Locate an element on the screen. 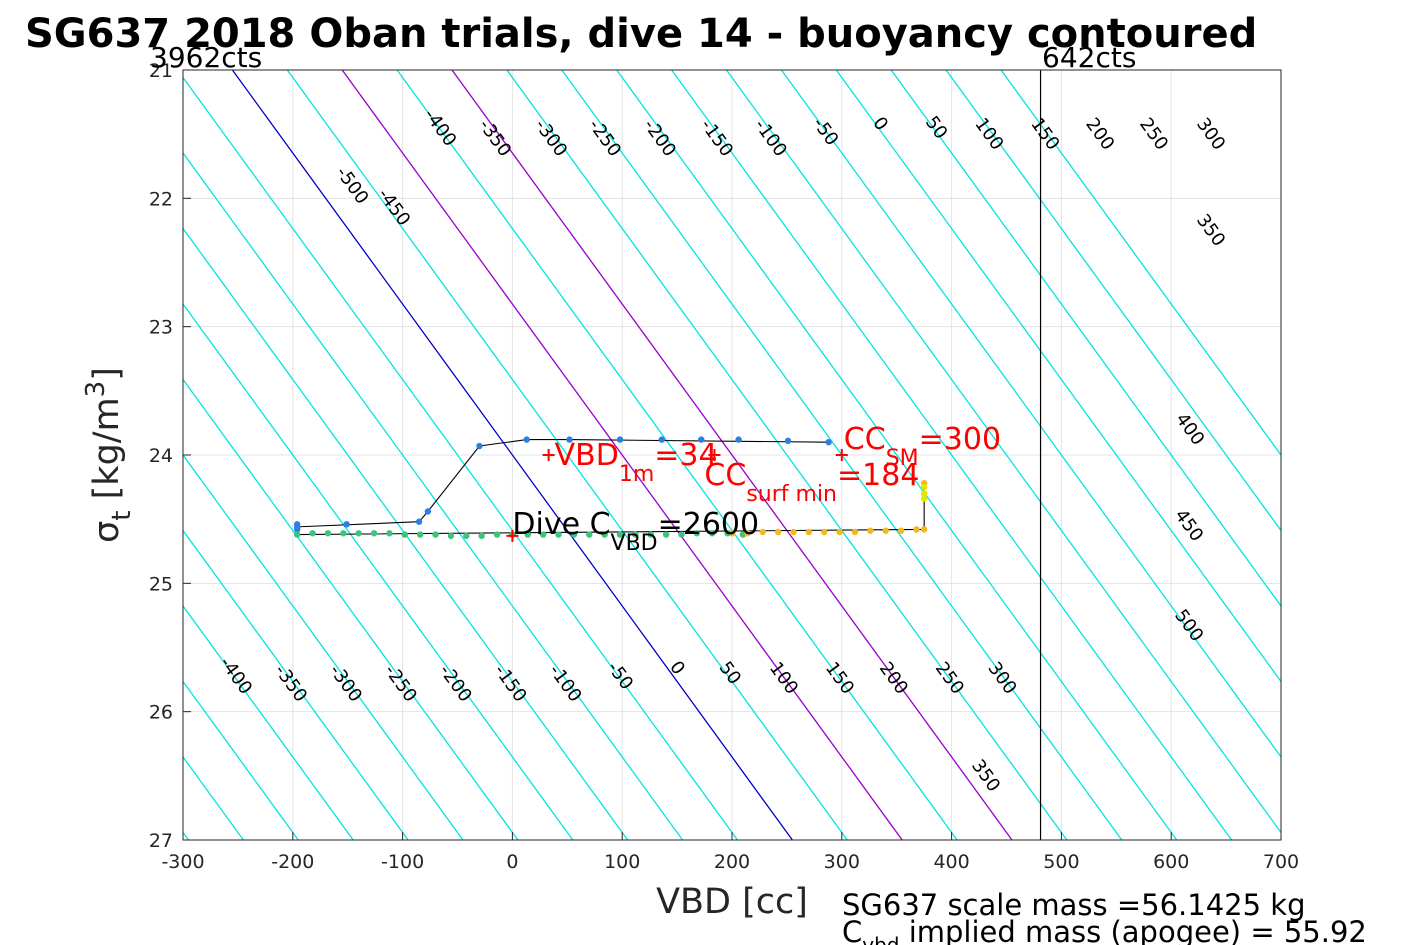  buoyancy-contour--300 is located at coordinates (323, 646).